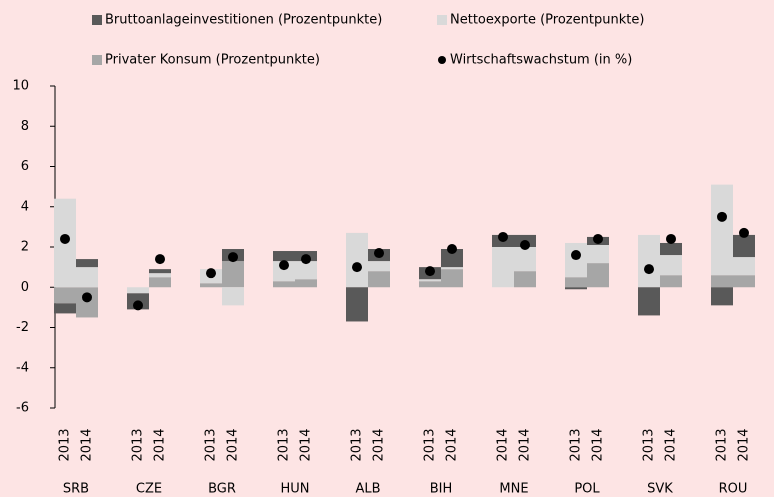 This screenshot has height=497, width=774. Describe the element at coordinates (541, 60) in the screenshot. I see `legend-label: Wirtschaftswachstum (in %)` at that location.